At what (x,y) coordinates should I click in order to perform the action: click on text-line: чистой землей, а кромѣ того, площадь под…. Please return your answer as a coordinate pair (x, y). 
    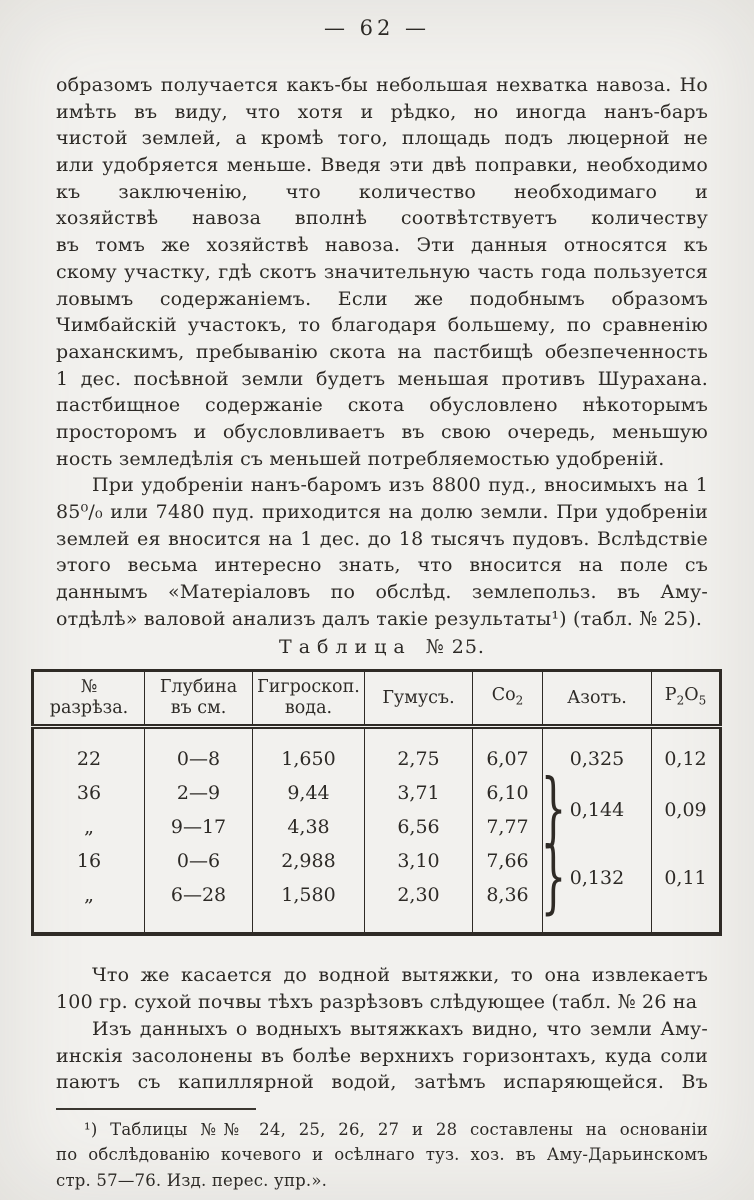
    Looking at the image, I should click on (382, 138).